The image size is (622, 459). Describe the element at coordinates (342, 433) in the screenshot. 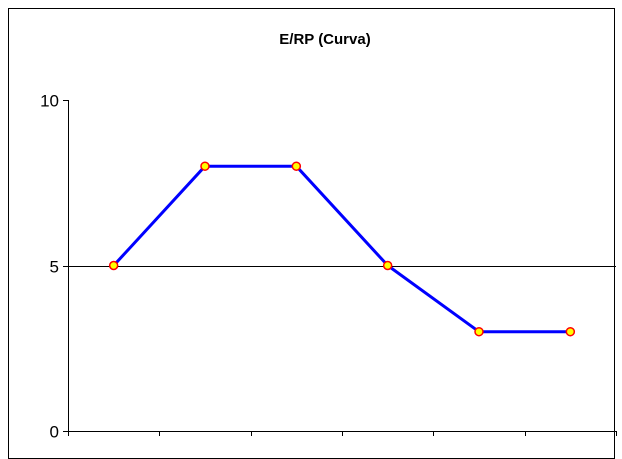

I see `x-axis-ticks` at that location.